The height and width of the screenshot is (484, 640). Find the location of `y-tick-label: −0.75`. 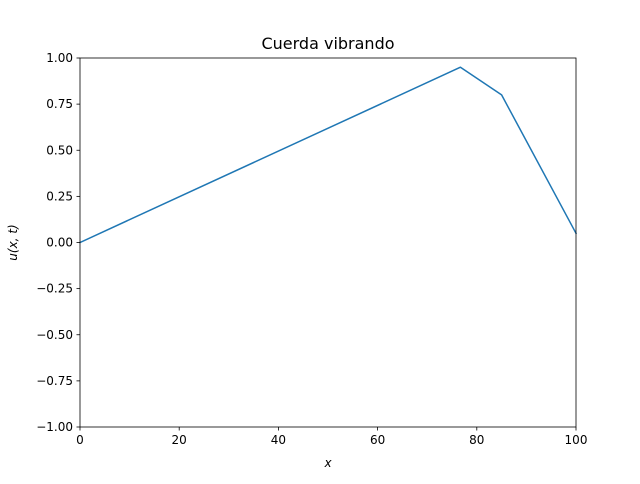

y-tick-label: −0.75 is located at coordinates (54, 381).